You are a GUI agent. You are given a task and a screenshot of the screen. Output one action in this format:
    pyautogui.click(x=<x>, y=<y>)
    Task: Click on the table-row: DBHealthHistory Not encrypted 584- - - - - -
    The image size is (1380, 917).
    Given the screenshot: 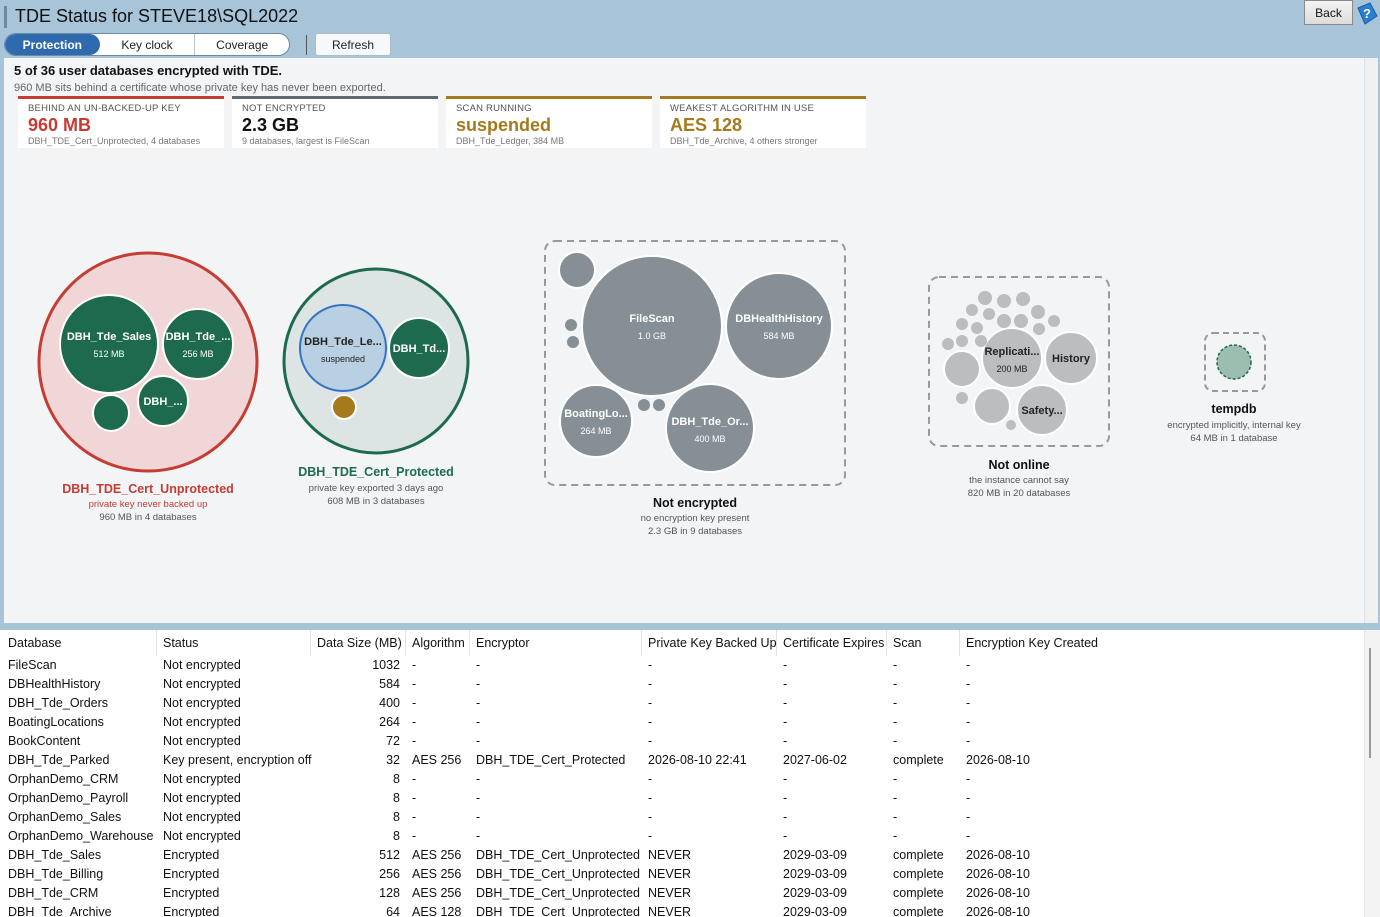 What is the action you would take?
    pyautogui.click(x=682, y=684)
    